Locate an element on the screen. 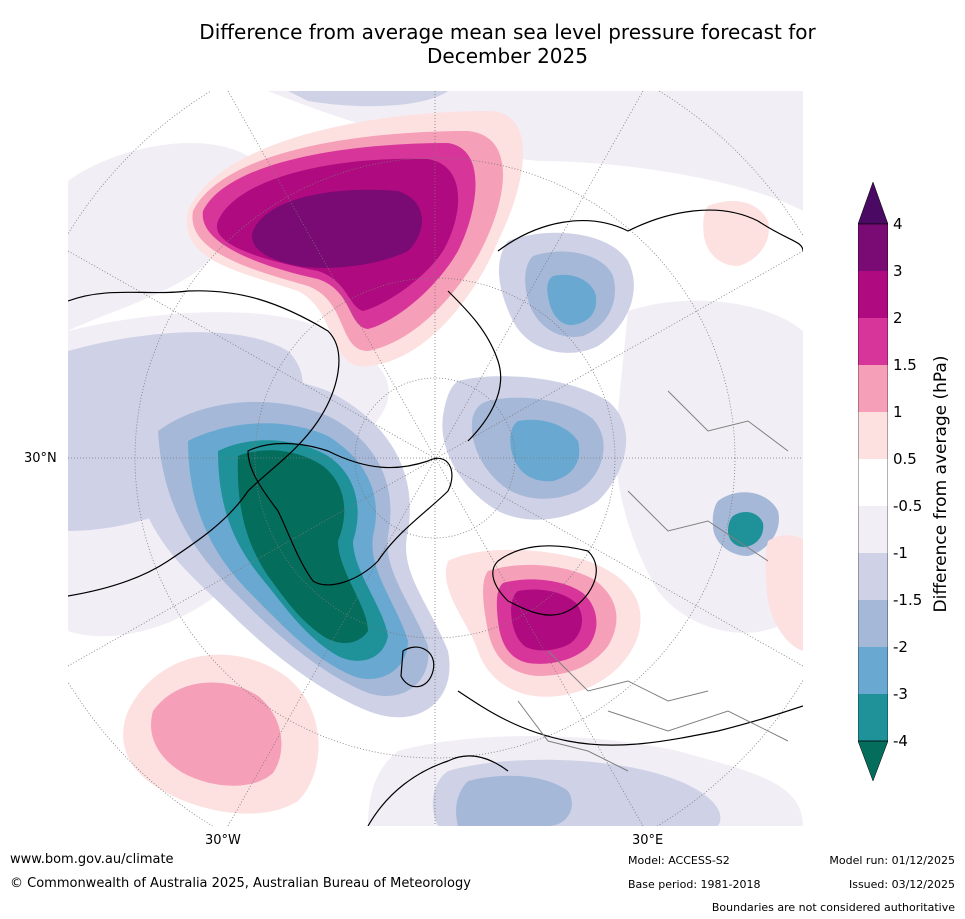 This screenshot has width=965, height=919. greenland-coast is located at coordinates (350, 514).